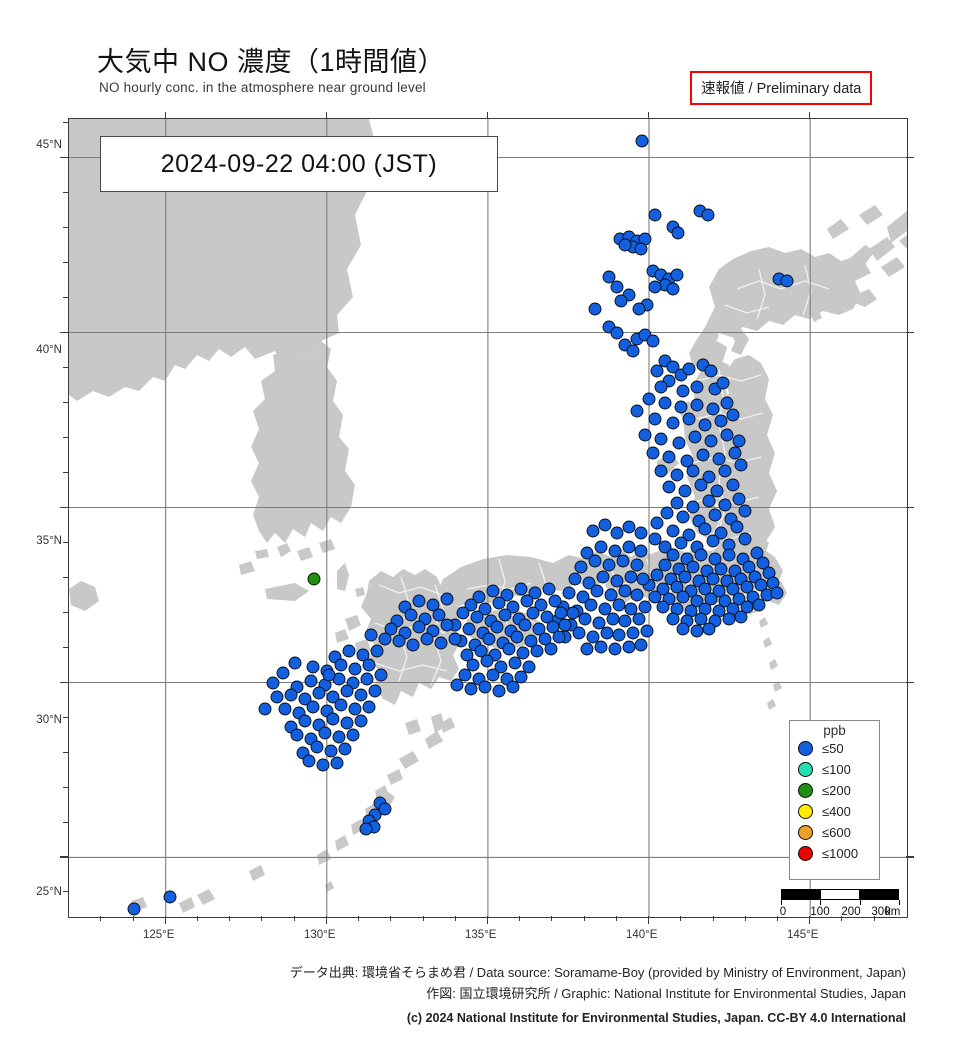 Image resolution: width=980 pixels, height=1060 pixels. Describe the element at coordinates (49, 541) in the screenshot. I see `y-axis-label-35n: 35°N` at that location.